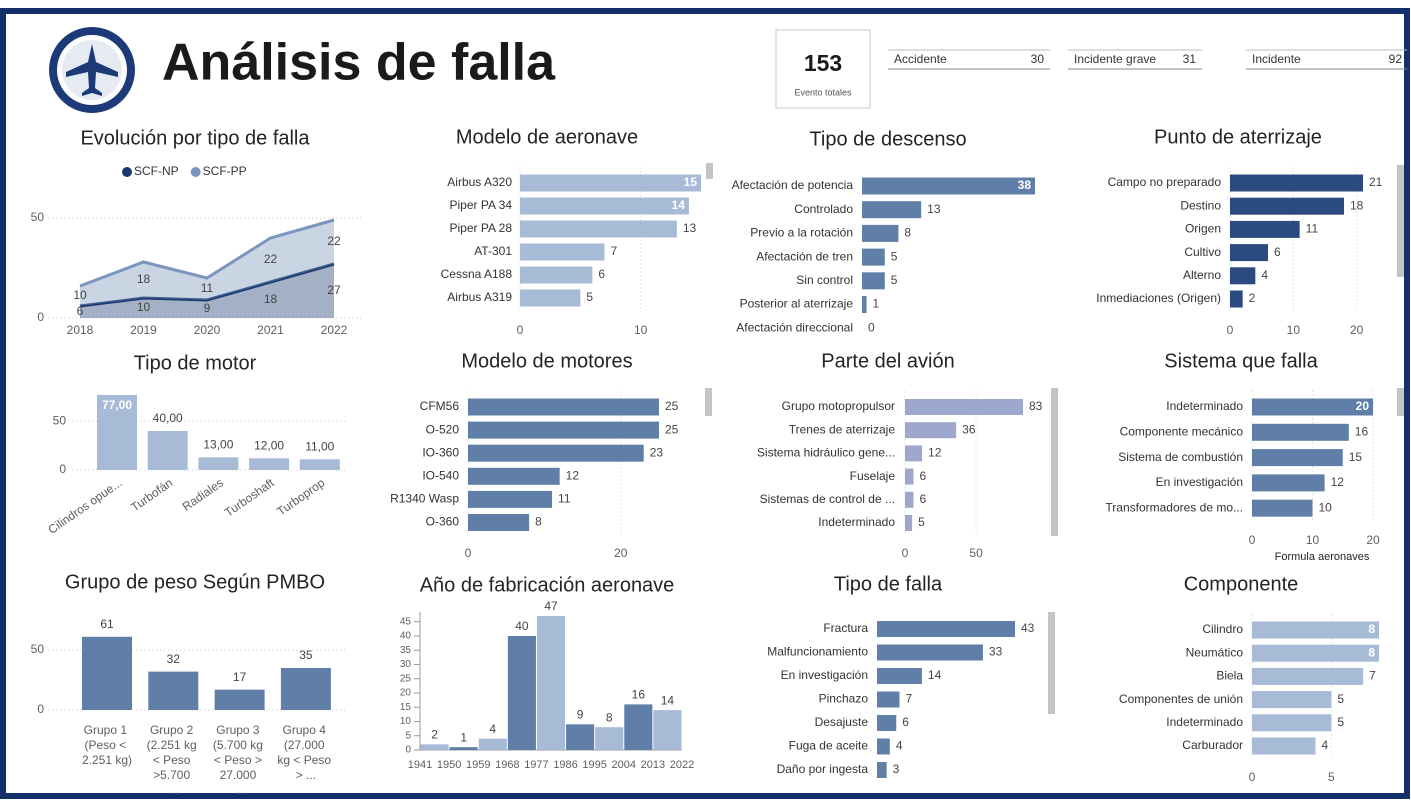  I want to click on category-label: Previo a la rotación, so click(801, 233).